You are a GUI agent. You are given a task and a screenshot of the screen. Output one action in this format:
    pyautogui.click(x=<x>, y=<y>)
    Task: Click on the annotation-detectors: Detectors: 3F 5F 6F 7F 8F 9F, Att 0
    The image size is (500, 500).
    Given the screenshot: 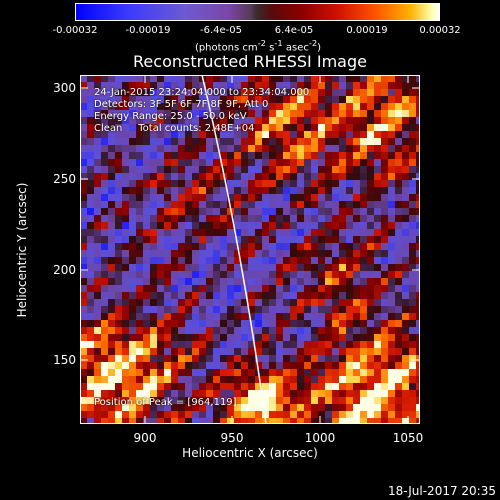 What is the action you would take?
    pyautogui.click(x=181, y=104)
    